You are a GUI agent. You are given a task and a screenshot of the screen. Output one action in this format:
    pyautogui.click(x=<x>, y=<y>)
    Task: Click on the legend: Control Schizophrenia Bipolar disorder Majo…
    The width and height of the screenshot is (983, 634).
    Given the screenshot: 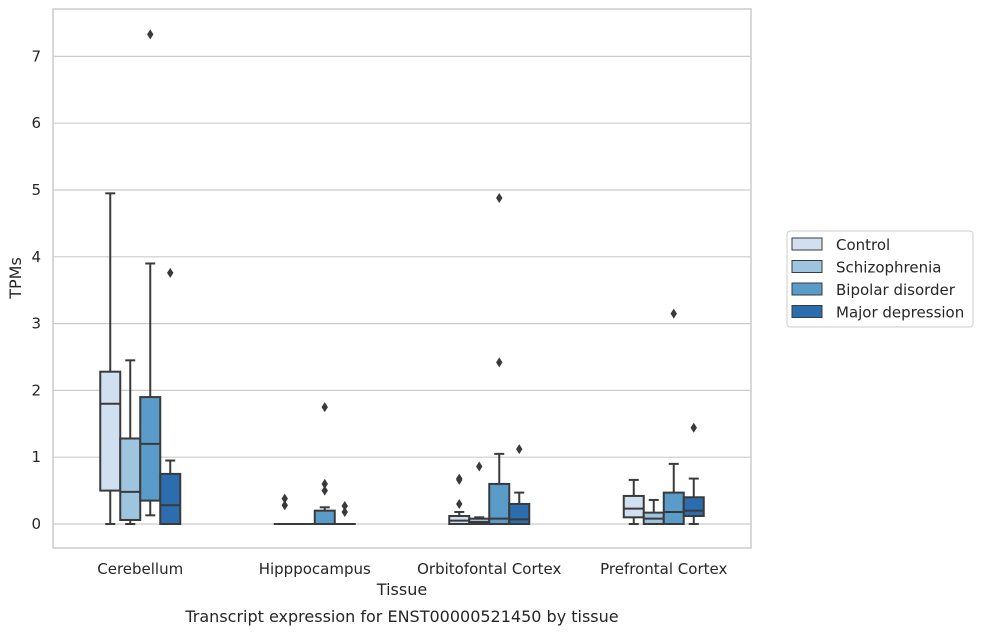 What is the action you would take?
    pyautogui.click(x=880, y=279)
    